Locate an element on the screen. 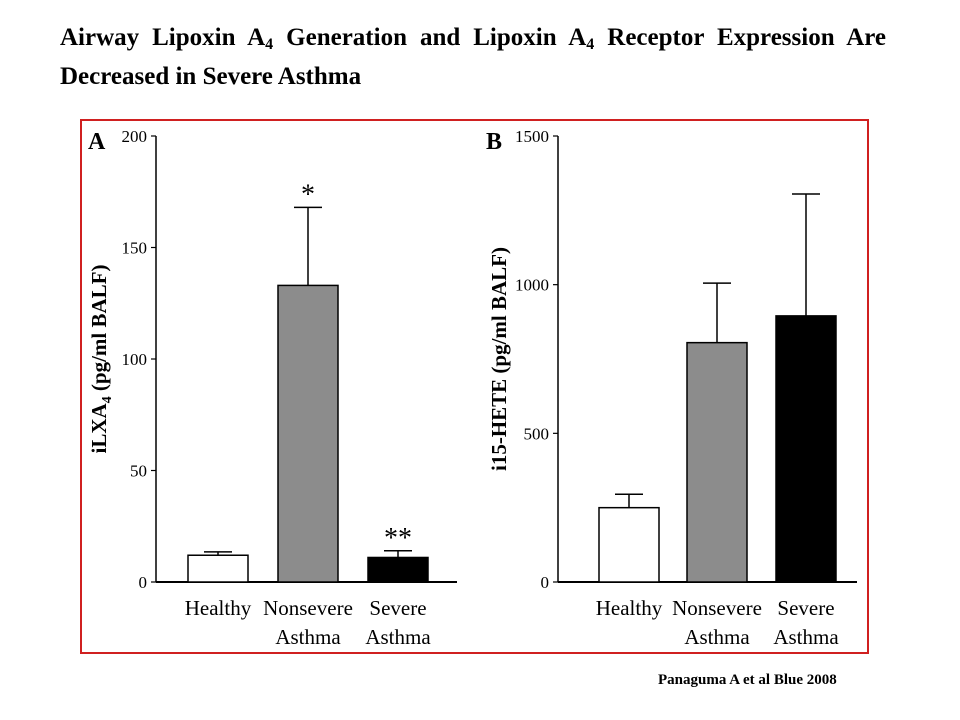 The height and width of the screenshot is (720, 960). citation: Panaguma A et al Blue 2008 is located at coordinates (747, 680).